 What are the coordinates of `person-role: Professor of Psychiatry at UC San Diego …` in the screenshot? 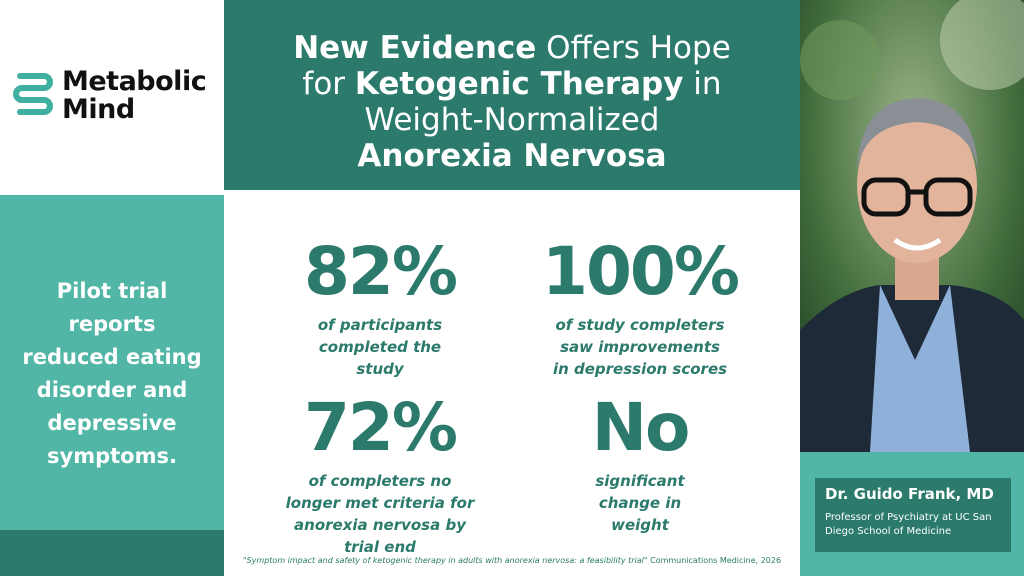 It's located at (908, 524).